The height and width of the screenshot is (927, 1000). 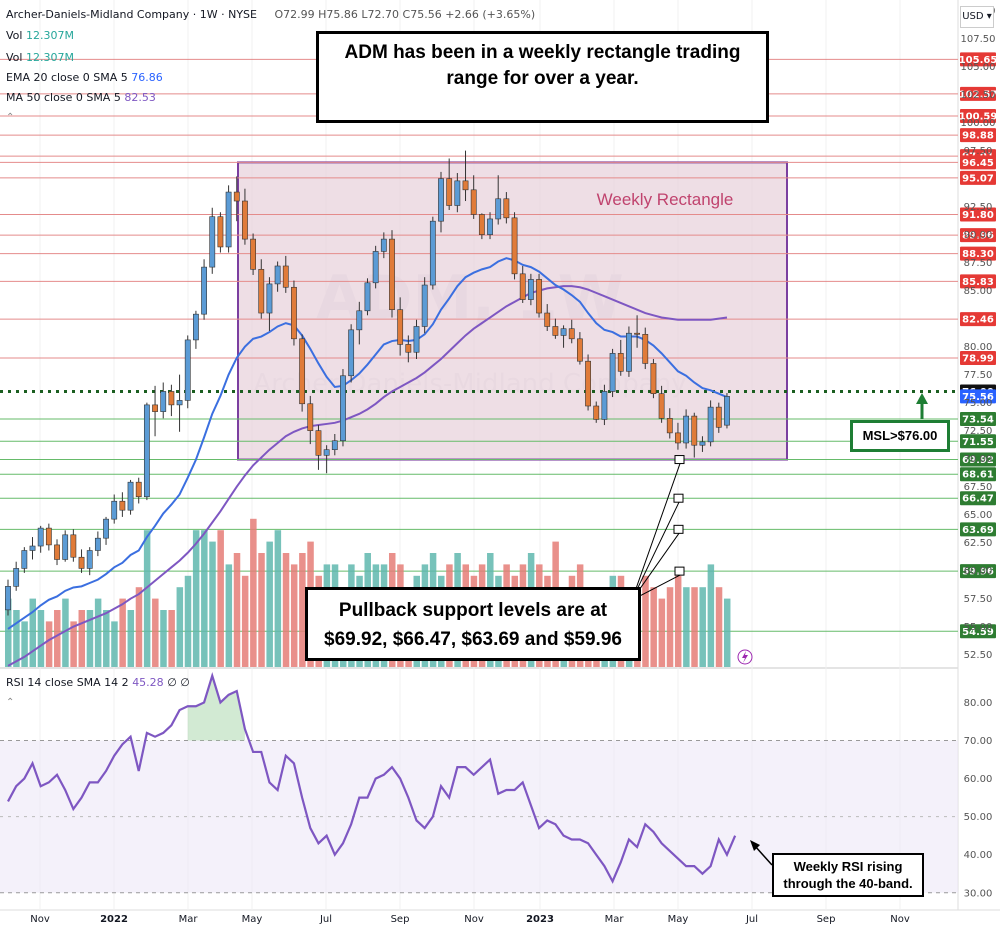 I want to click on price-tick-label: 90.00, so click(x=978, y=235).